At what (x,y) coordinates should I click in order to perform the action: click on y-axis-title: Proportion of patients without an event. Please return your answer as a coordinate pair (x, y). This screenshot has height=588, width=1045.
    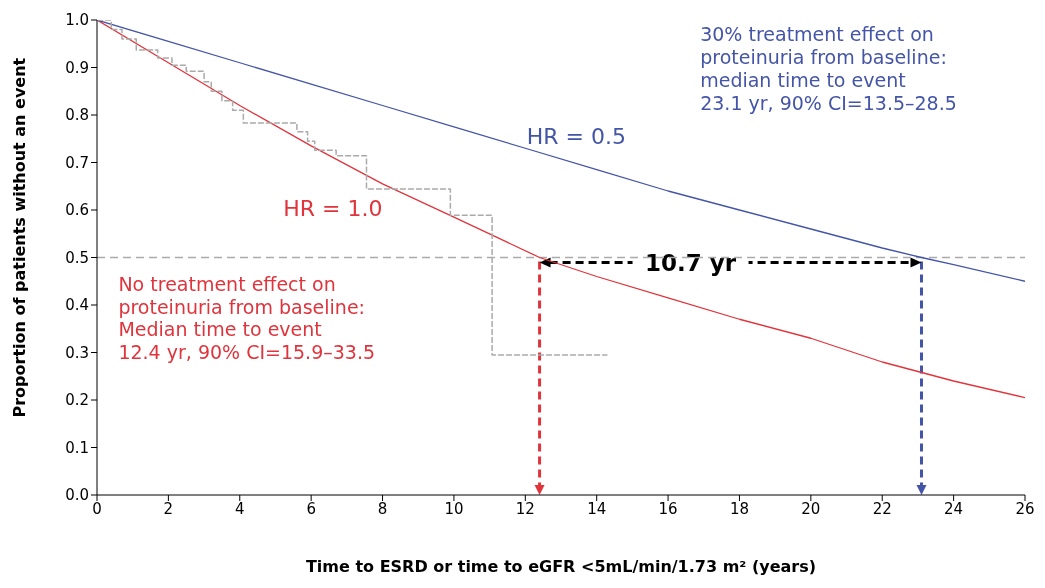
    Looking at the image, I should click on (19, 237).